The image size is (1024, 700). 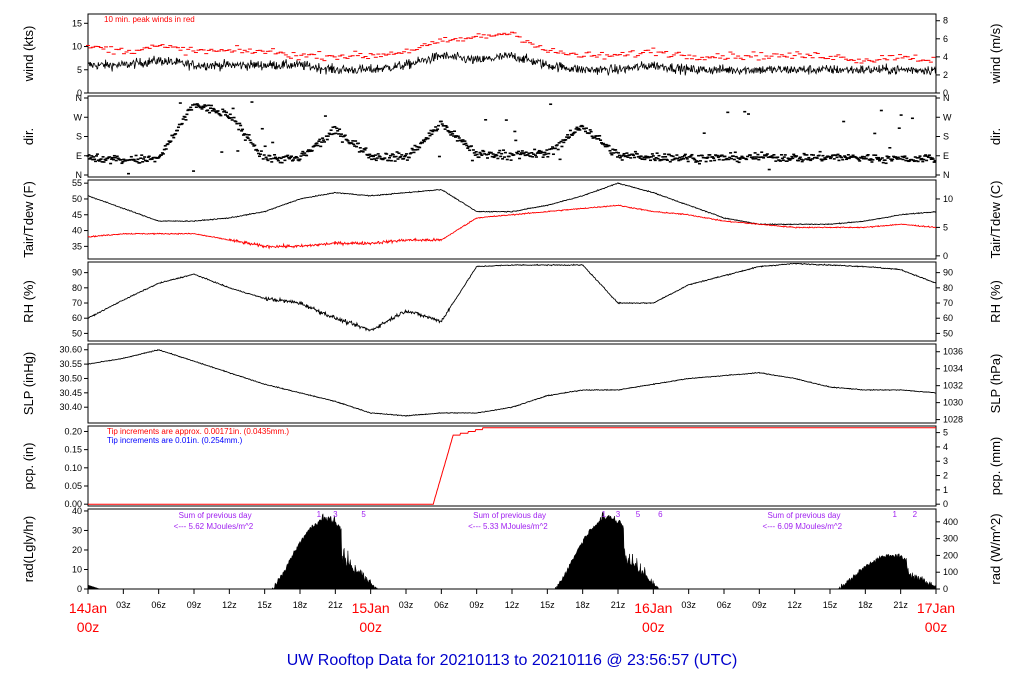 I want to click on wind-ylabel-right: wind (m/s), so click(x=995, y=54).